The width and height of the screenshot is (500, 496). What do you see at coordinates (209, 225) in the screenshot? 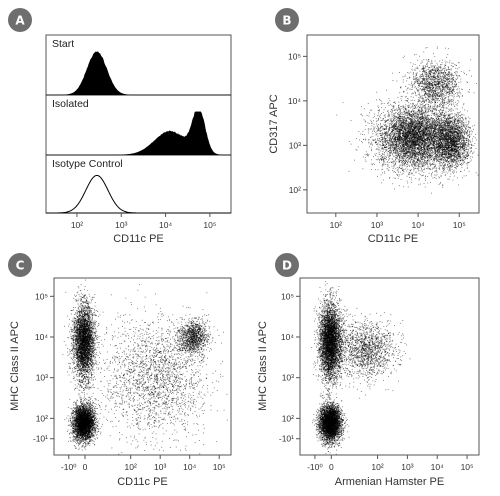
I see `panel-a-x-tick-label: 10⁵` at bounding box center [209, 225].